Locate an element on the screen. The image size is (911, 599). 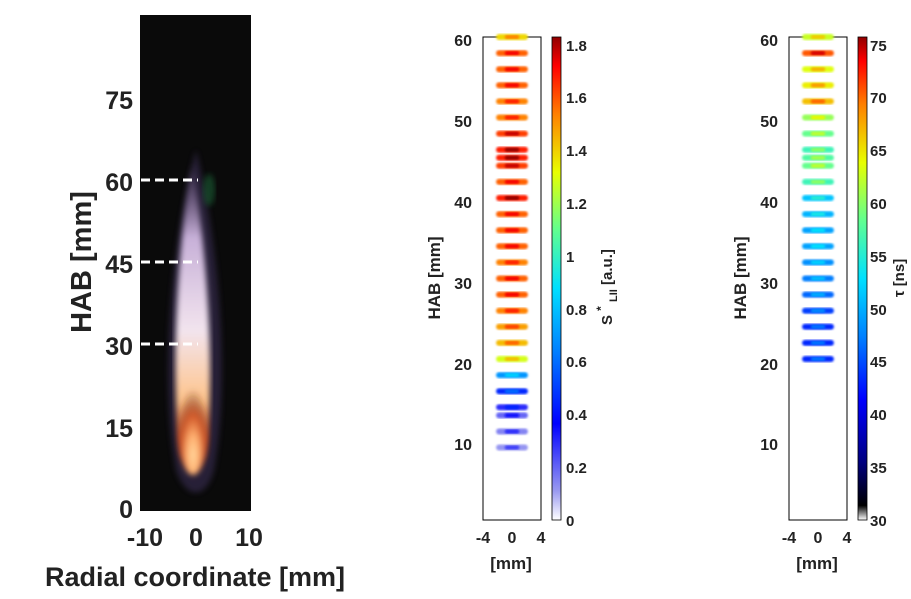
colorbar-tick-label: 0 is located at coordinates (570, 521).